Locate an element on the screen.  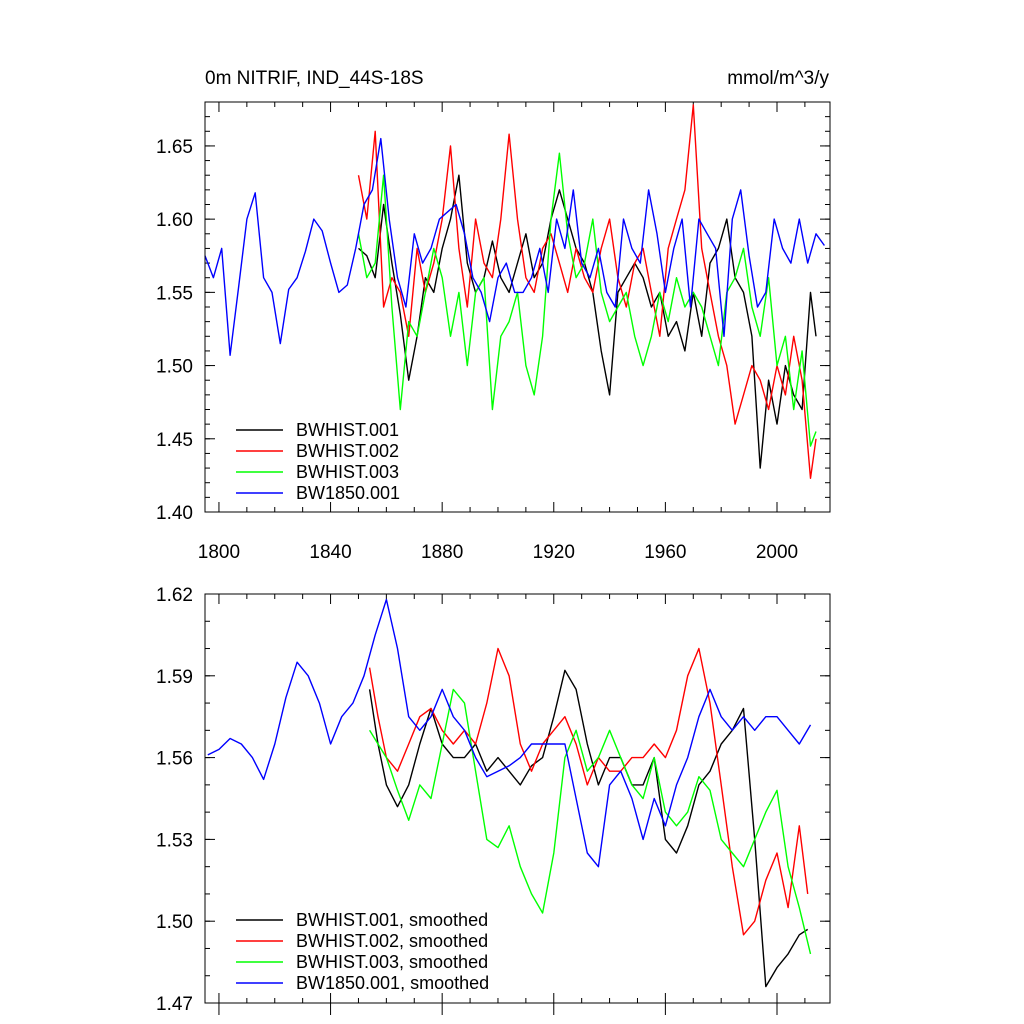
x-tick-label: 1800 is located at coordinates (219, 552).